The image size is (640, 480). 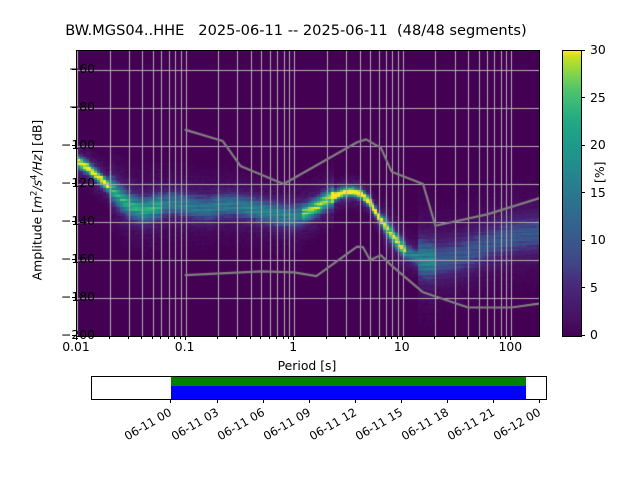 What do you see at coordinates (572, 193) in the screenshot?
I see `colorbar` at bounding box center [572, 193].